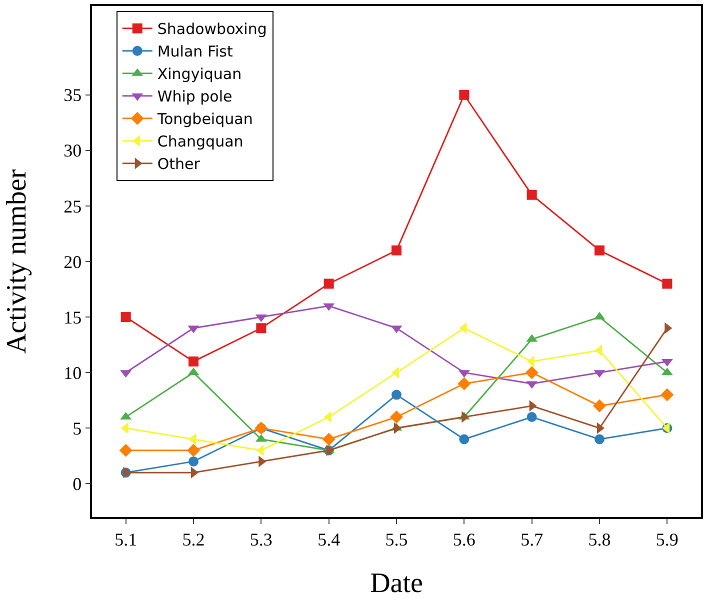  Describe the element at coordinates (193, 539) in the screenshot. I see `x-tick-label: 5.2` at that location.